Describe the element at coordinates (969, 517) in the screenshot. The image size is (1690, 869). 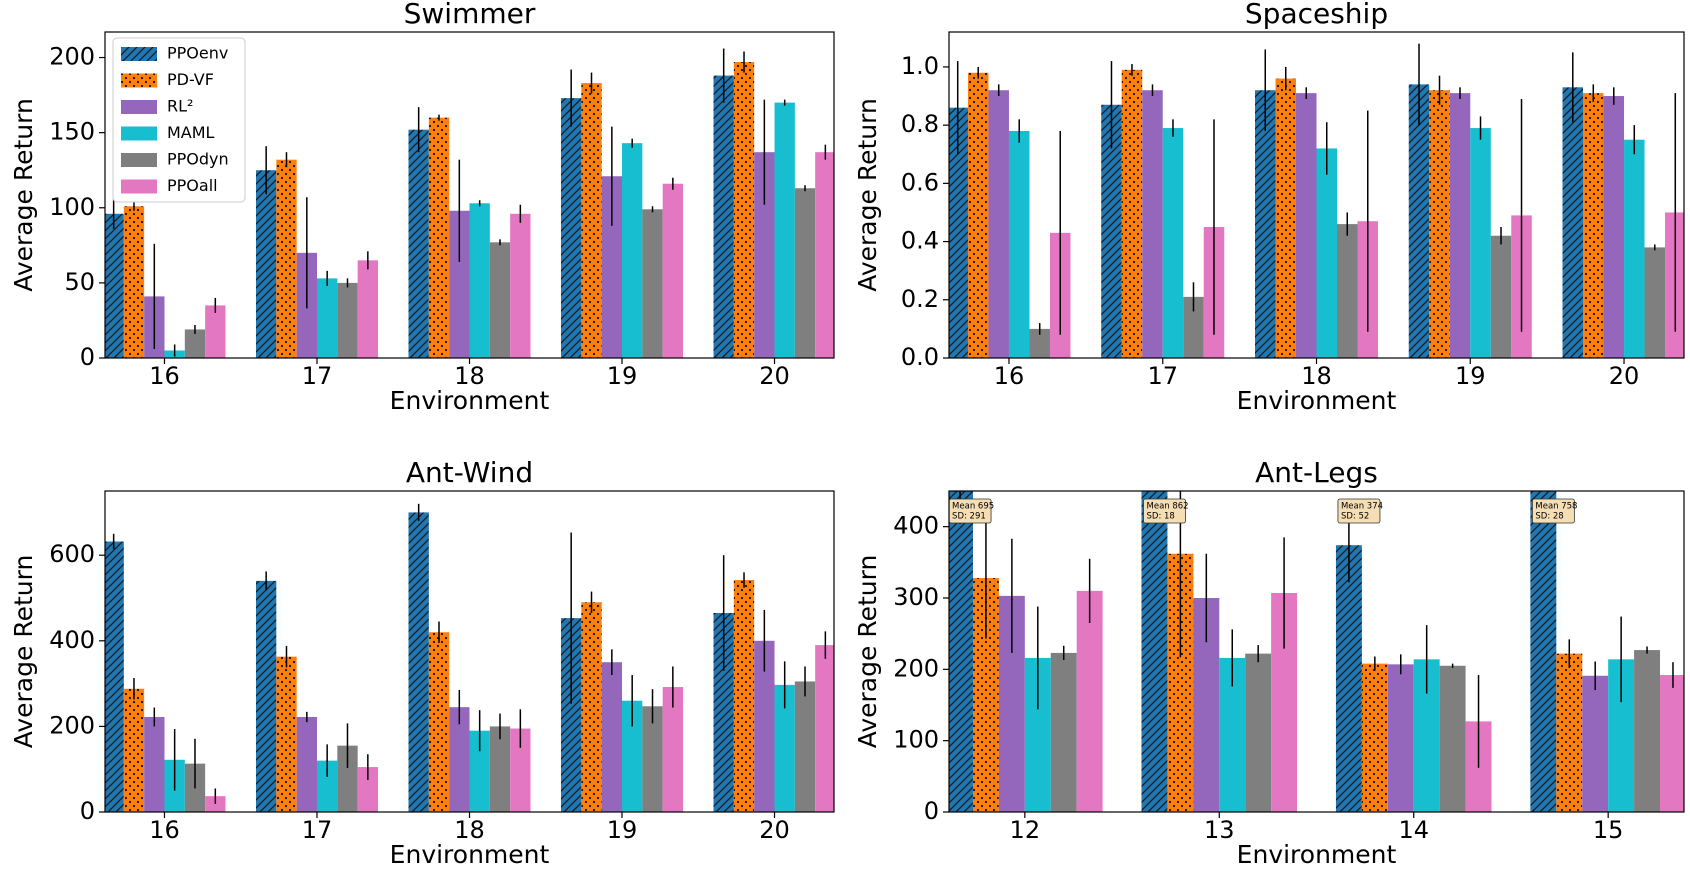
I see `annotation-text: SD: 291` at that location.